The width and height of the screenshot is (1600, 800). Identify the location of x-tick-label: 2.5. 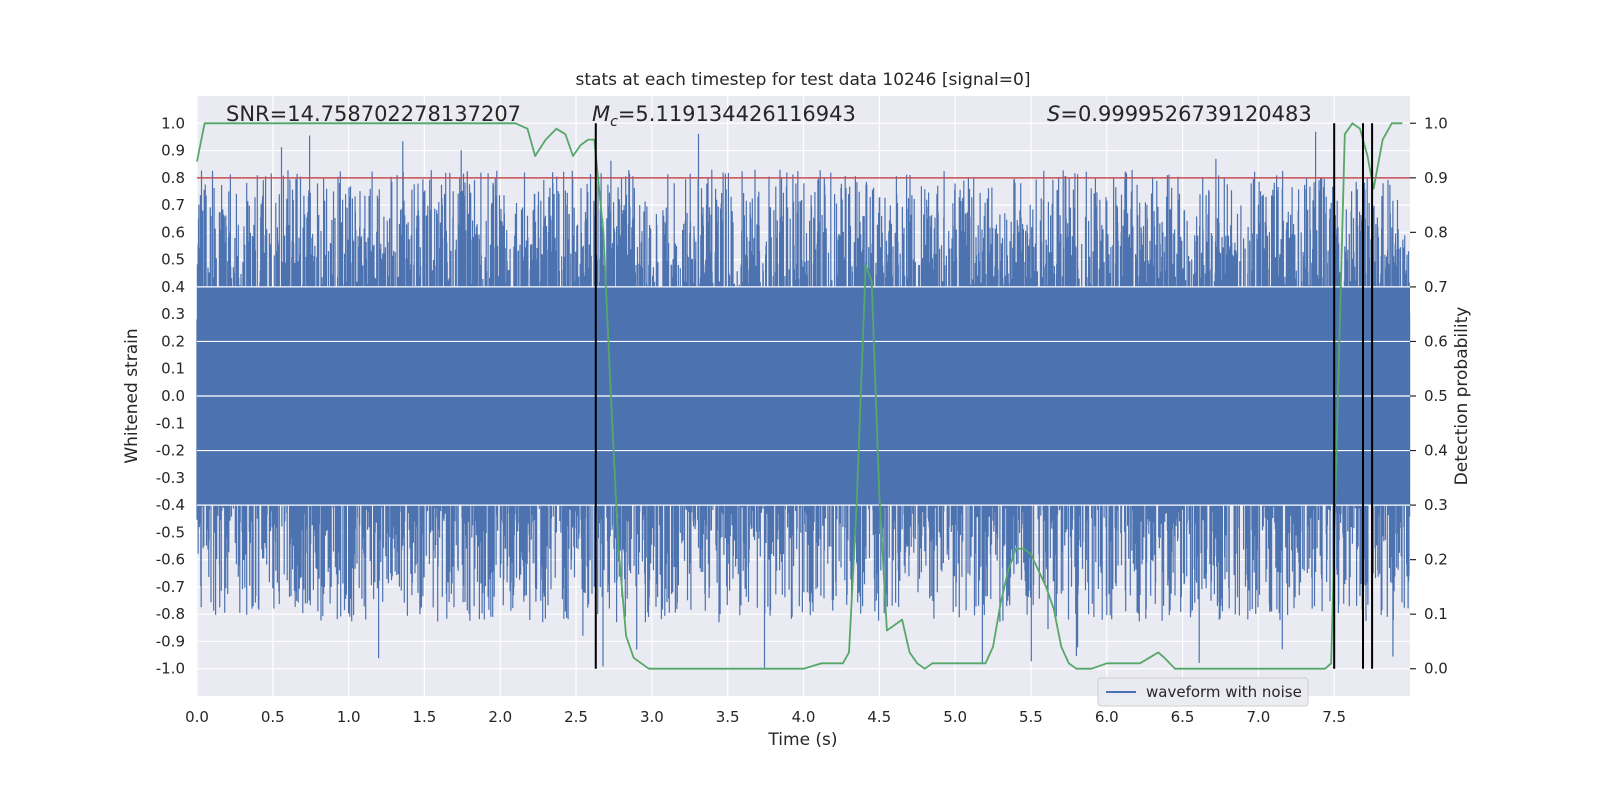
(576, 717).